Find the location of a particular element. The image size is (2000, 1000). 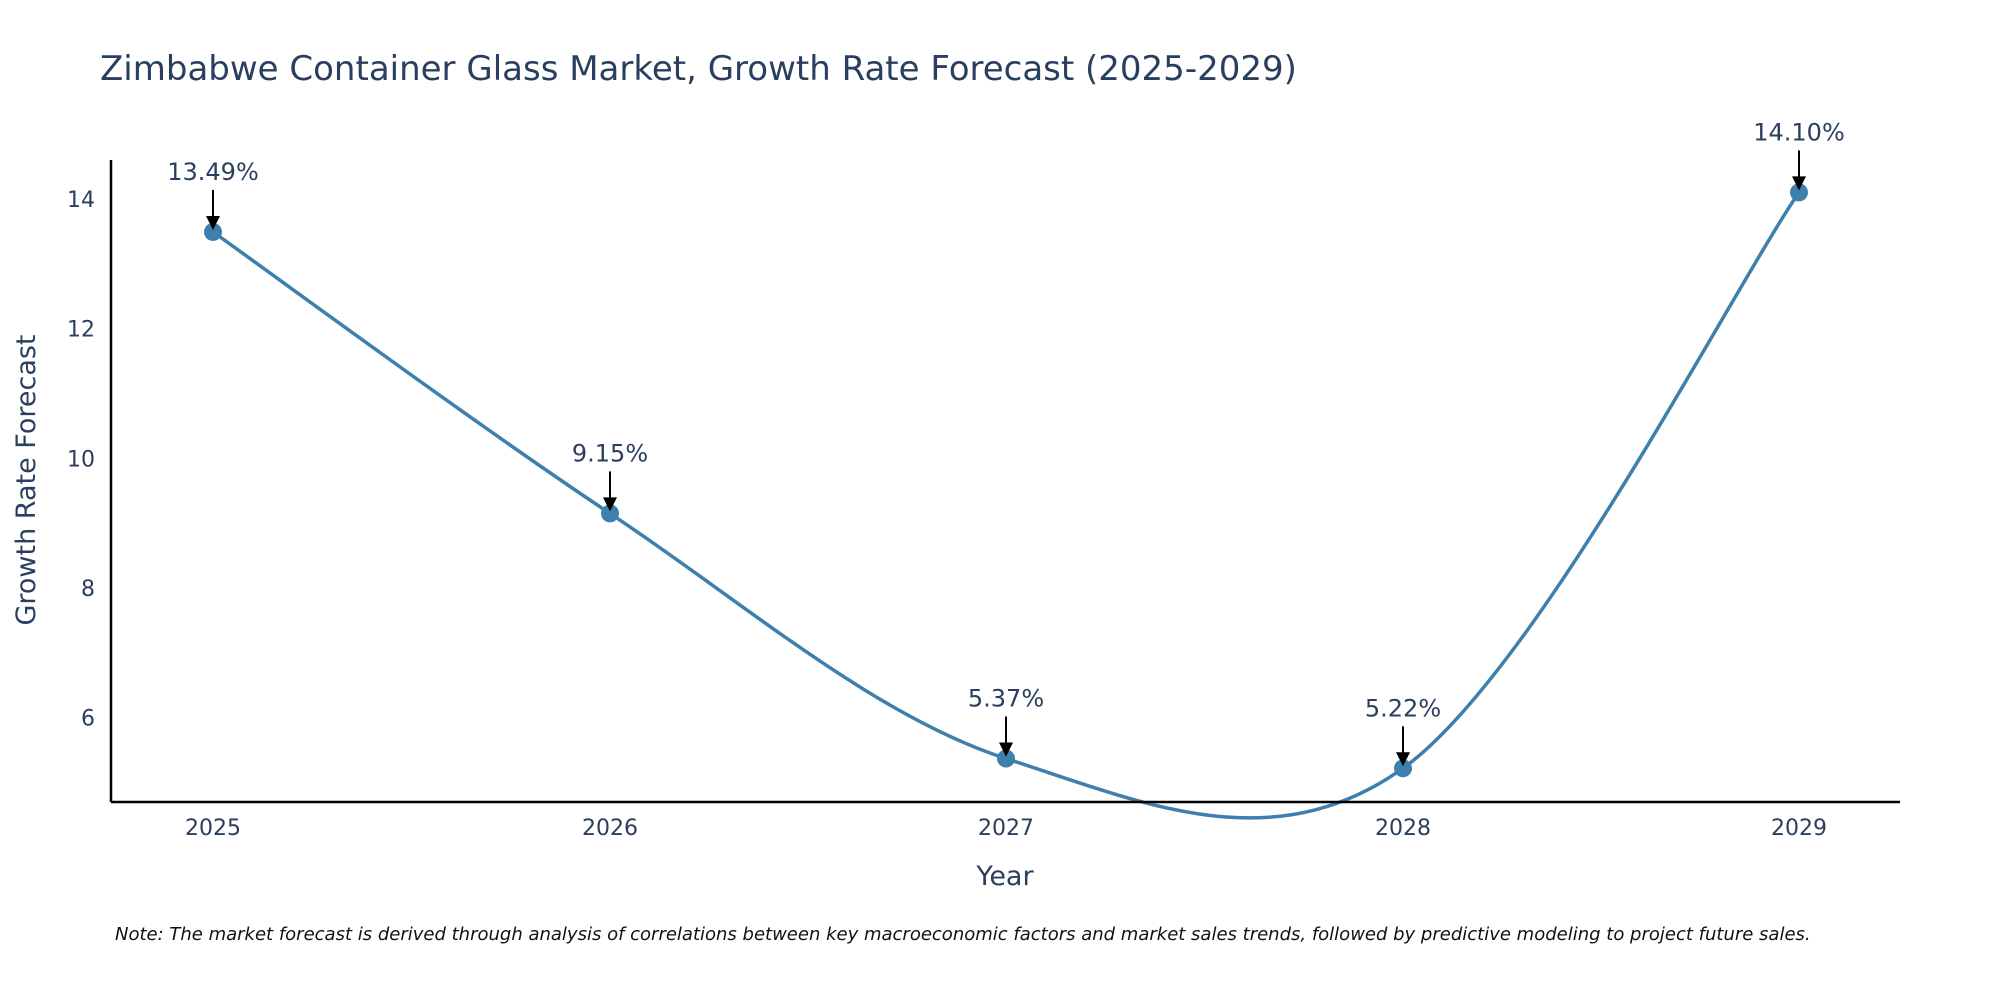

data-label: 13.49% is located at coordinates (213, 172).